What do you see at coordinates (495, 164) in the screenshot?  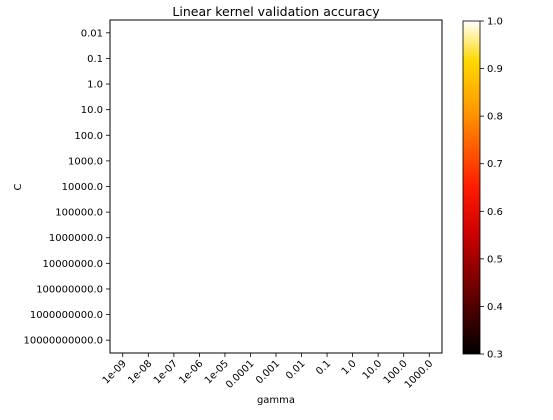 I see `colorbar-tick-label: 0.7` at bounding box center [495, 164].